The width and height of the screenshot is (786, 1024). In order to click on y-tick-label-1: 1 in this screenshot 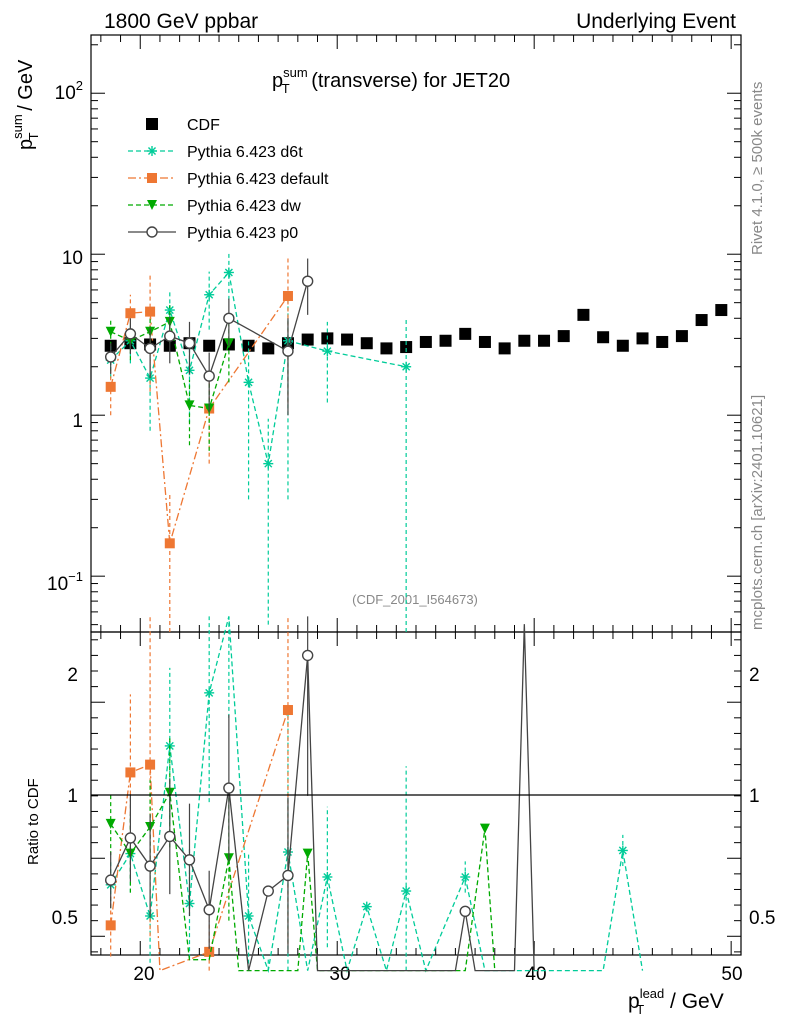, I will do `click(77, 421)`.